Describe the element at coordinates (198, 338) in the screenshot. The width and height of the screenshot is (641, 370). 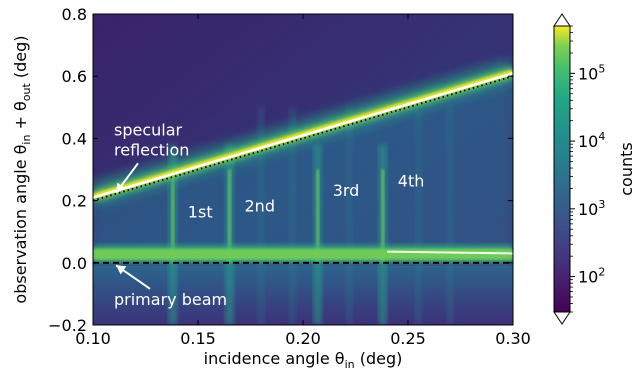
I see `x-tick-label: 0.15` at that location.